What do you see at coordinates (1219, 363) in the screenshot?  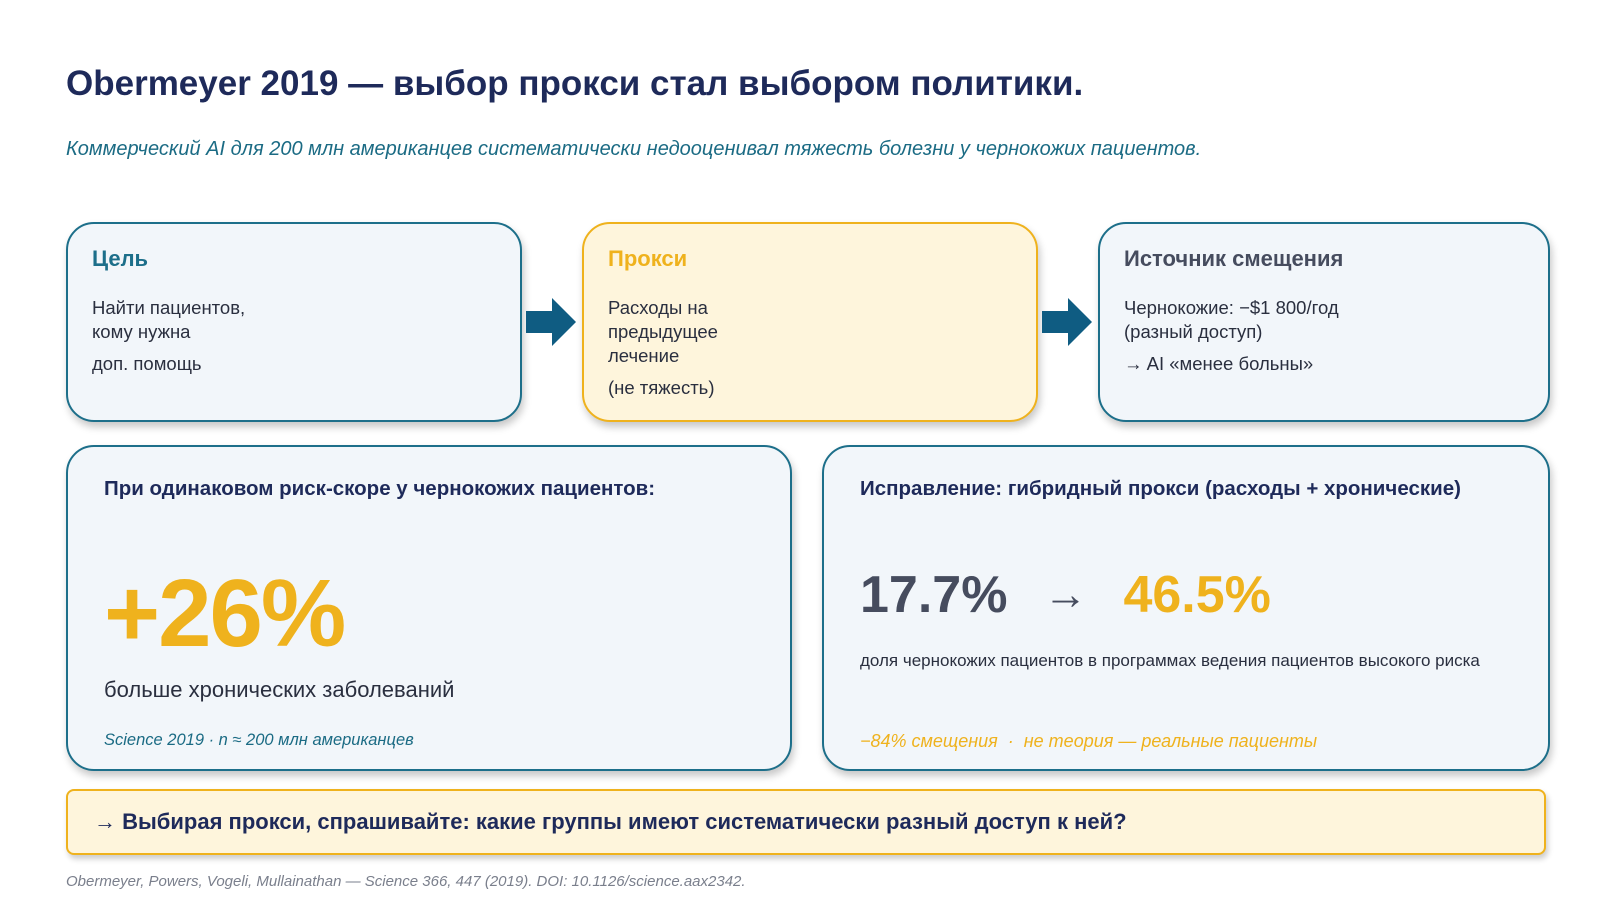 I see `bias-line: → AI «менее больны»` at bounding box center [1219, 363].